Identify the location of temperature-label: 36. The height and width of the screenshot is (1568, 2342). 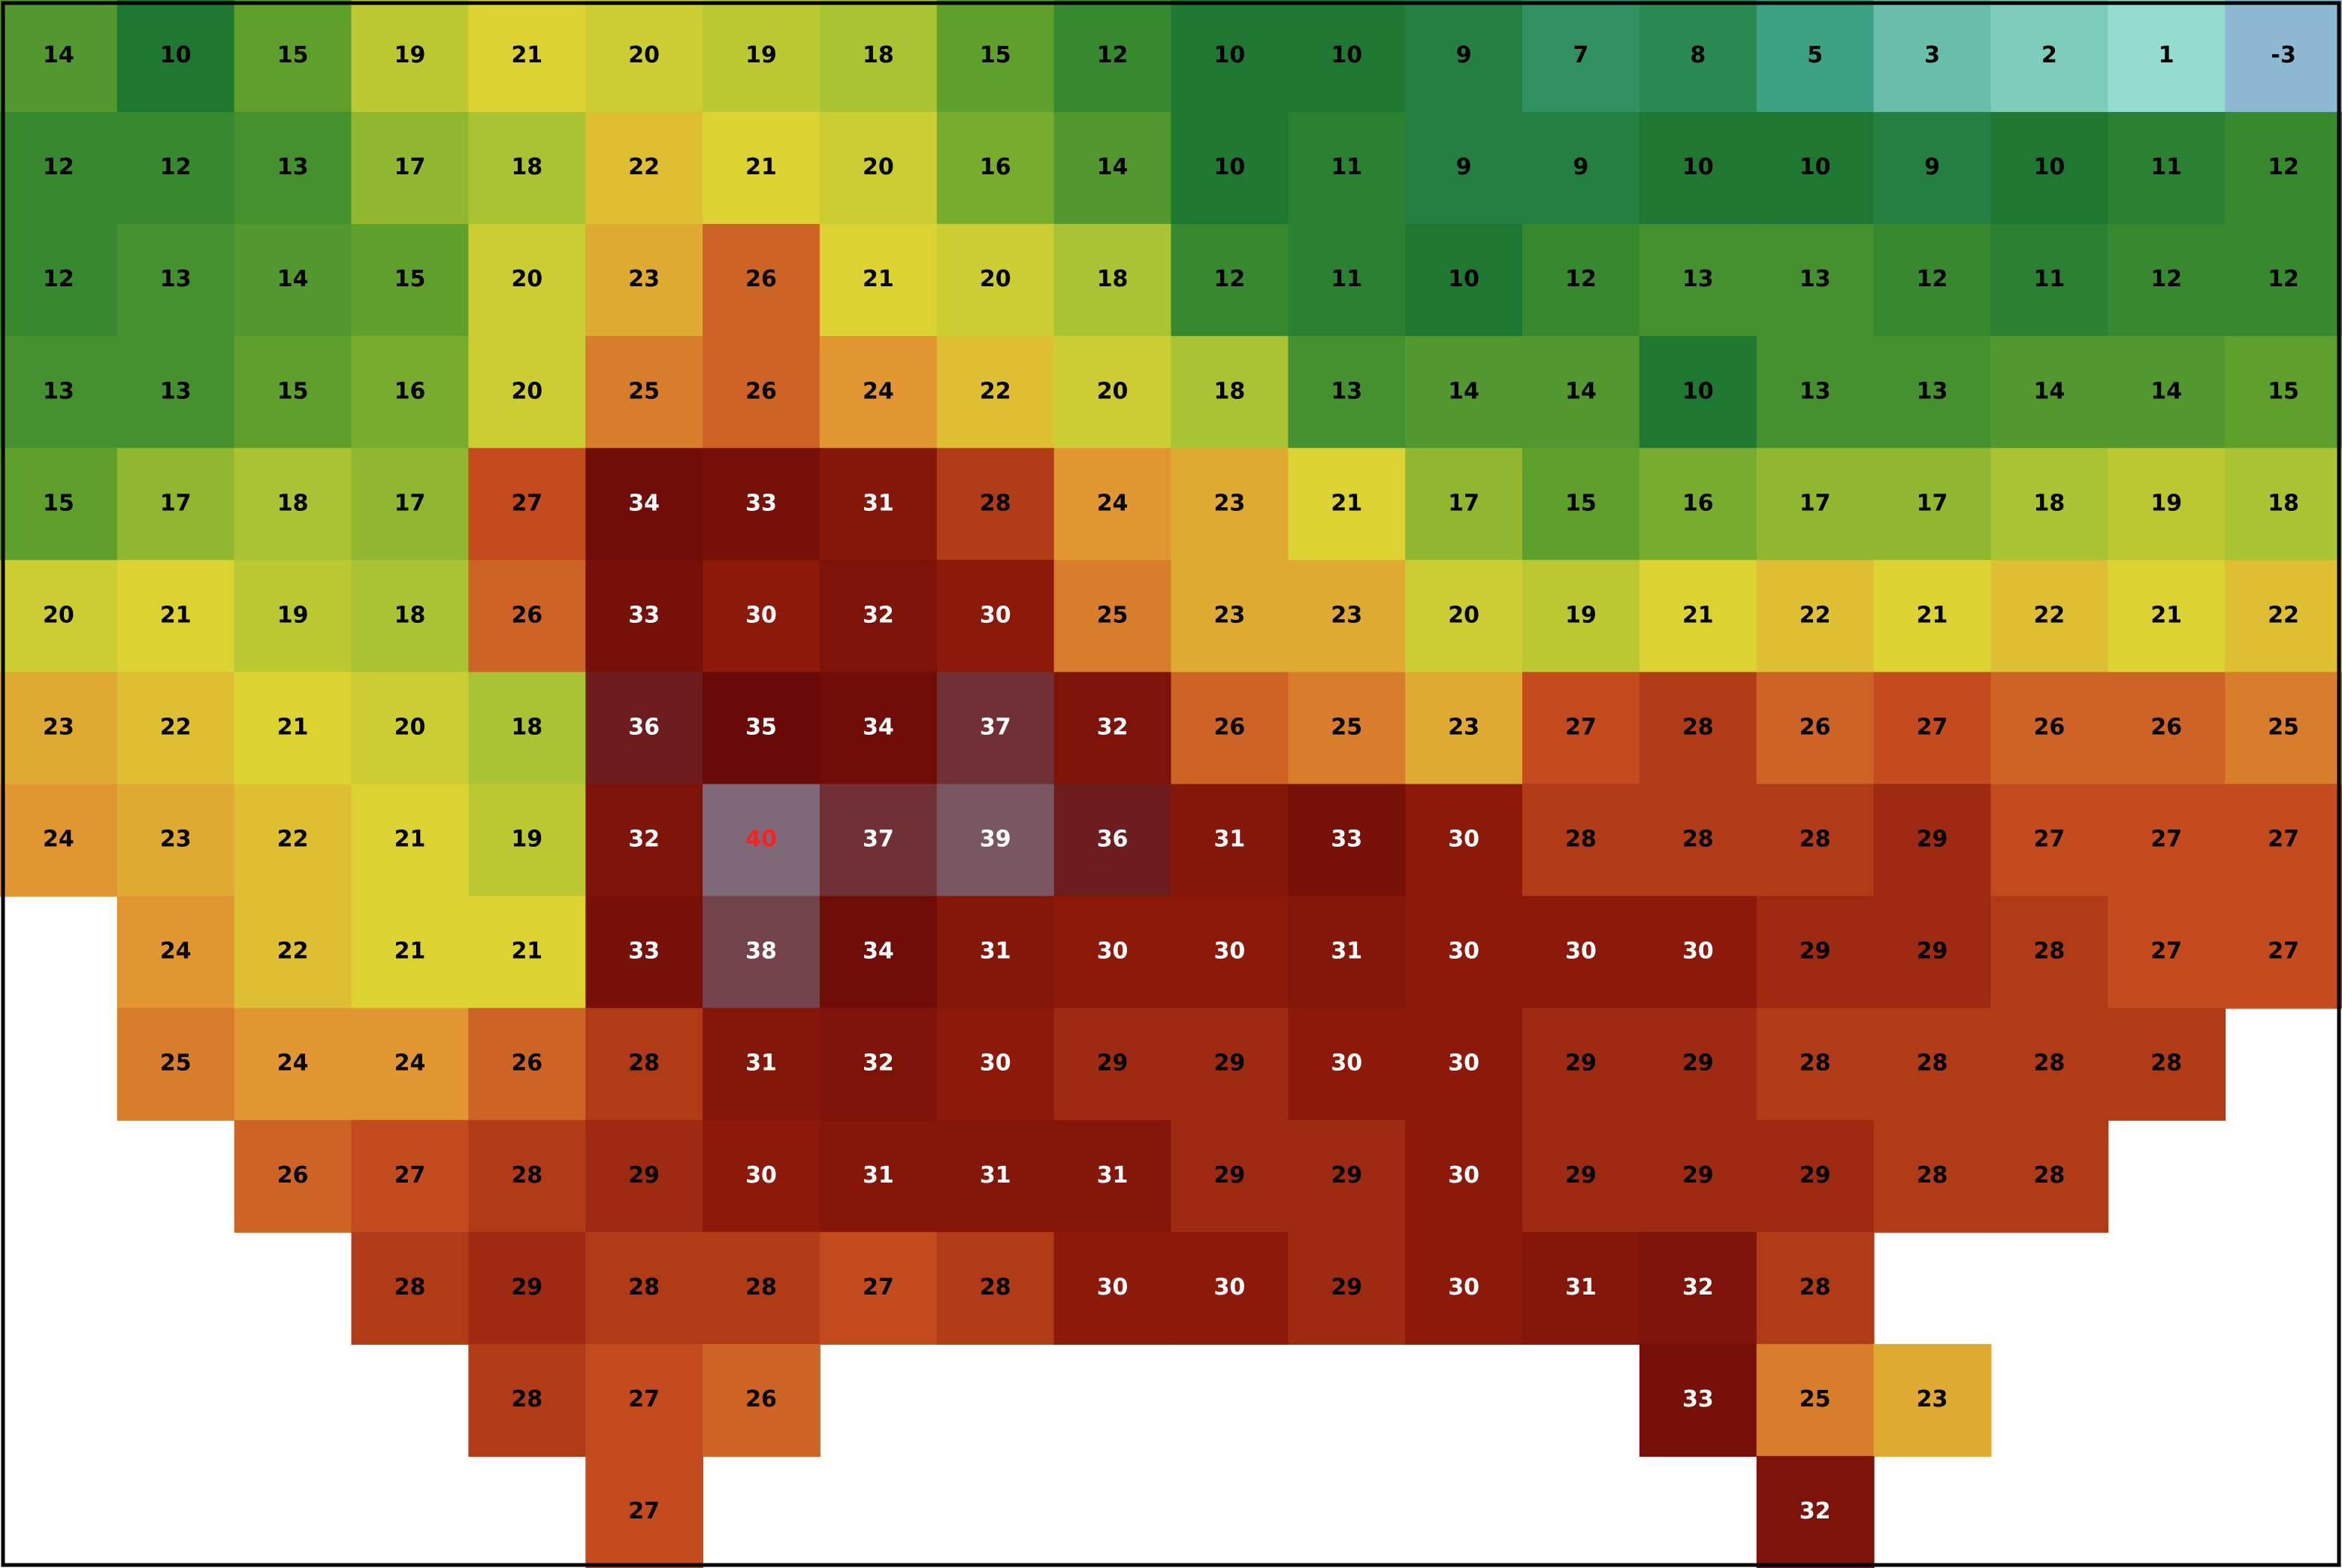
(1113, 839).